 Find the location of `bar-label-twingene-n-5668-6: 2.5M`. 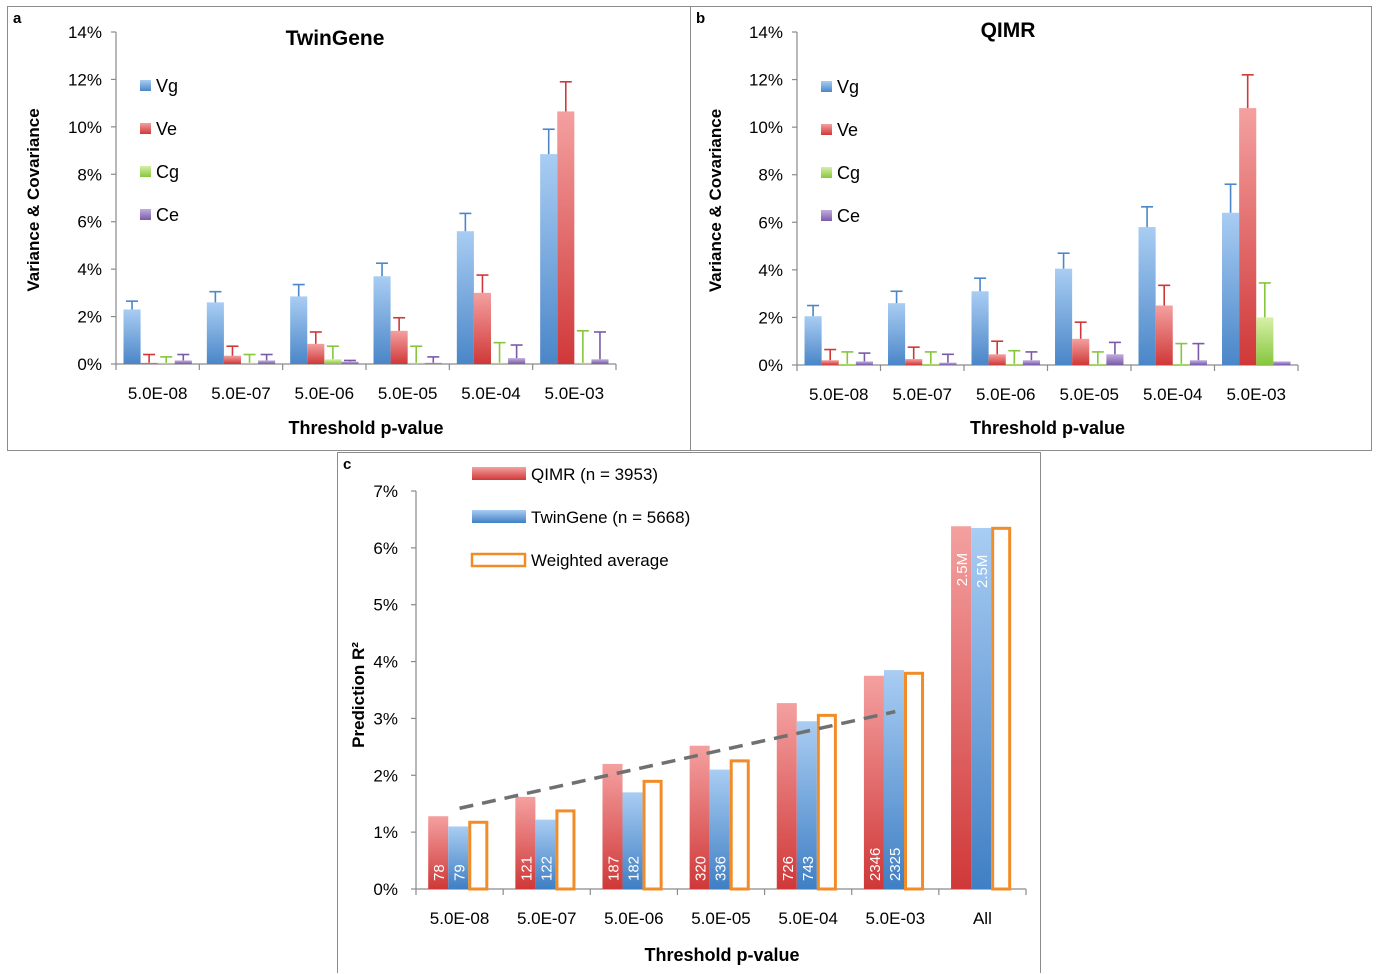

bar-label-twingene-n-5668-6: 2.5M is located at coordinates (982, 571).